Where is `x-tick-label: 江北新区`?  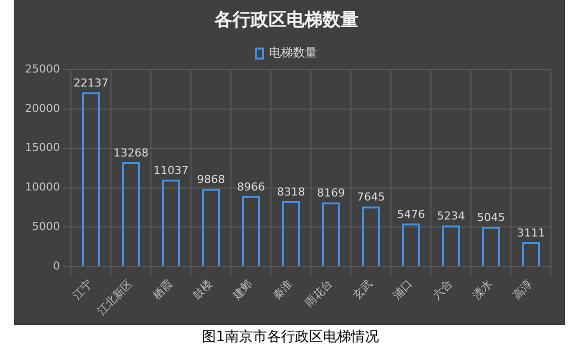 x-tick-label: 江北新区 is located at coordinates (115, 297).